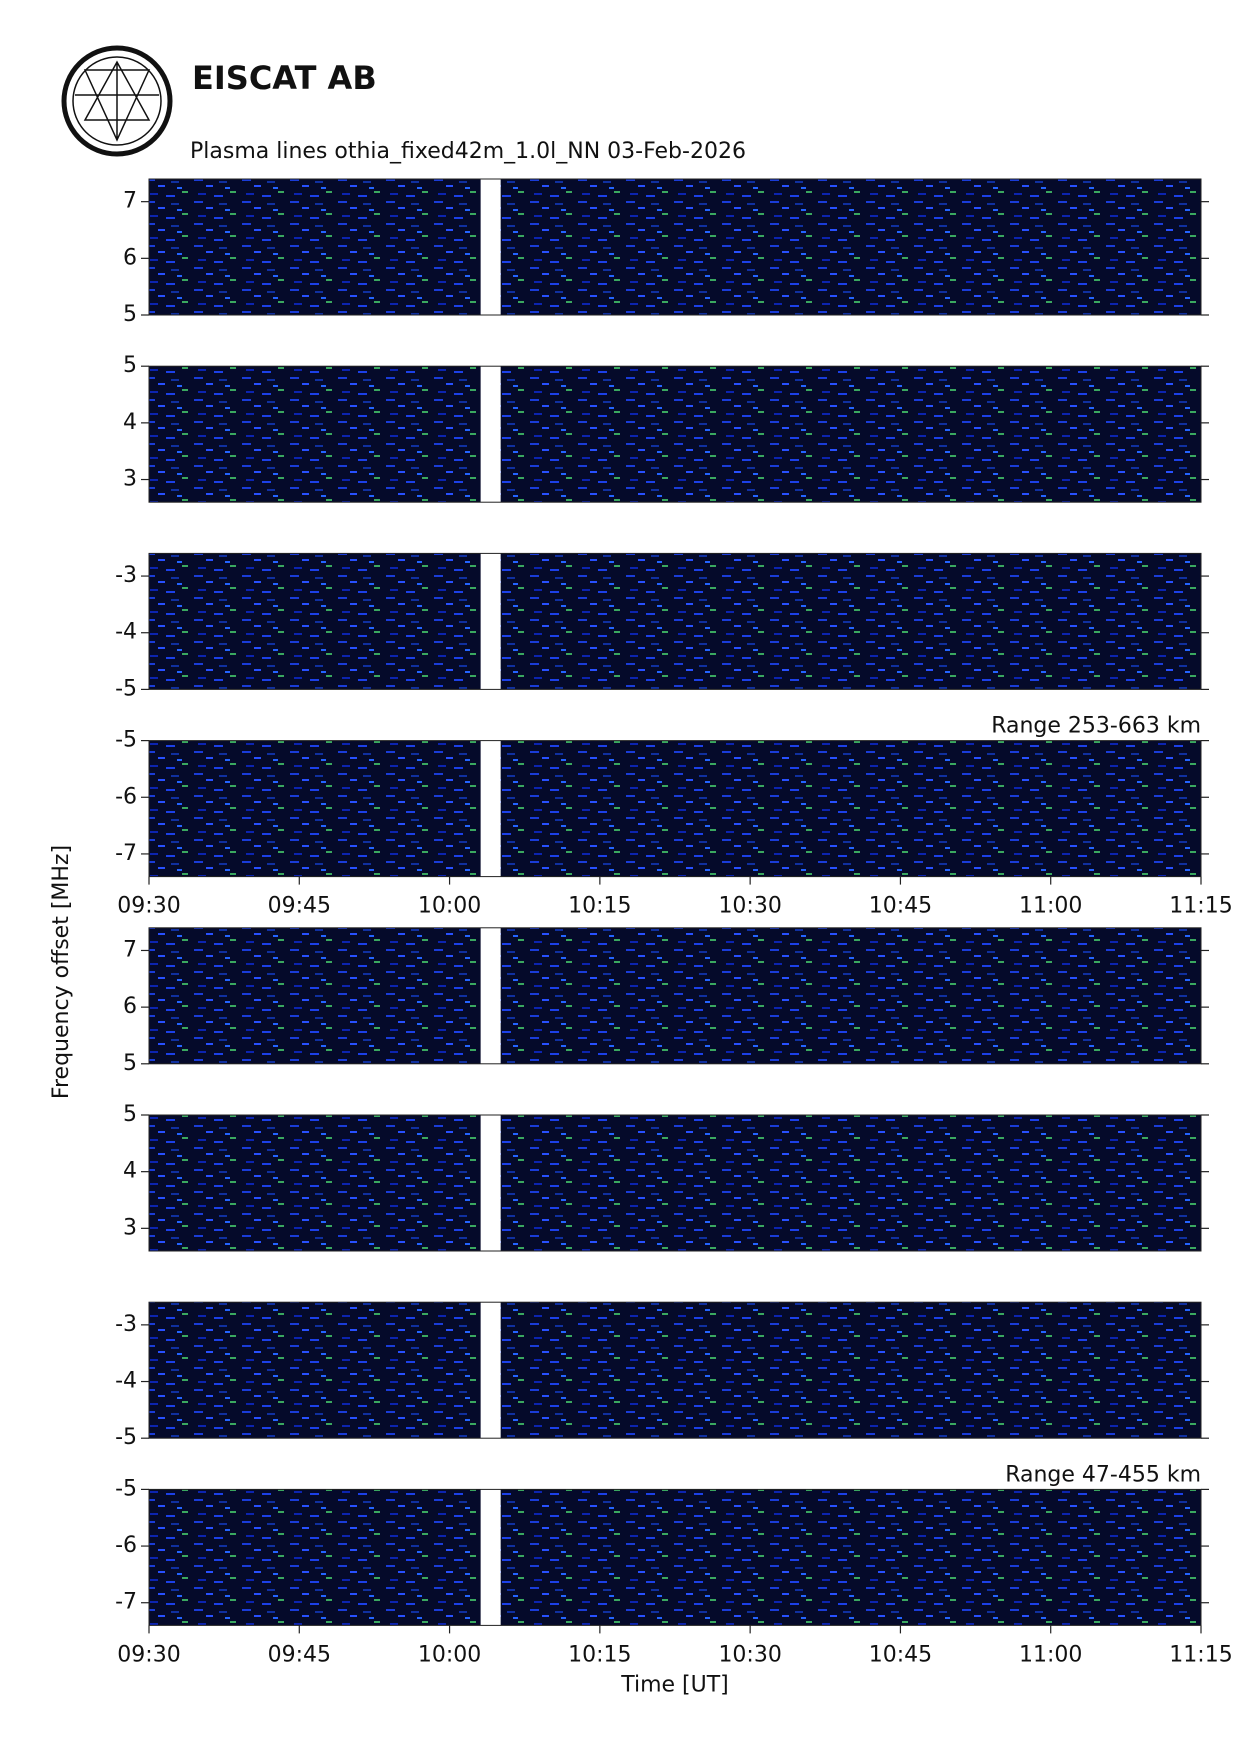 The image size is (1240, 1754). Describe the element at coordinates (1096, 726) in the screenshot. I see `range-annotation: Range 253-663 km` at that location.